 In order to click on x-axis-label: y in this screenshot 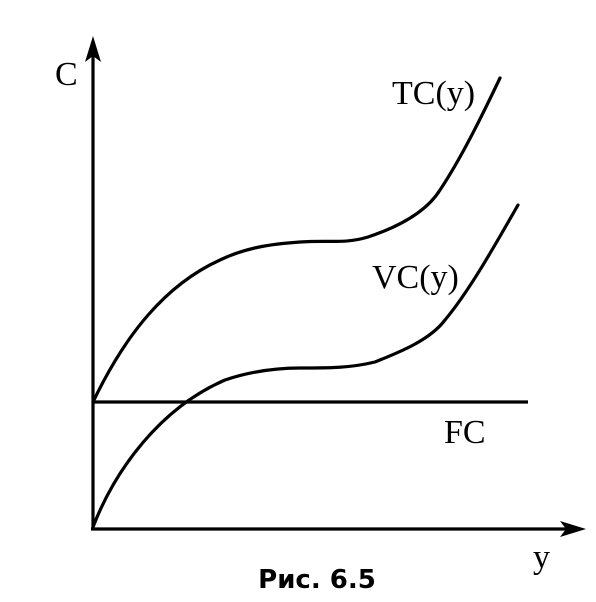, I will do `click(541, 557)`.